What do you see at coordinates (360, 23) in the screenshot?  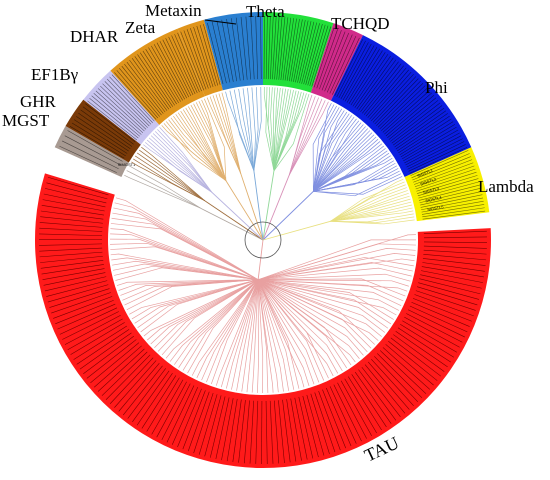 I see `clade-label-tchqd: TCHQD` at bounding box center [360, 23].